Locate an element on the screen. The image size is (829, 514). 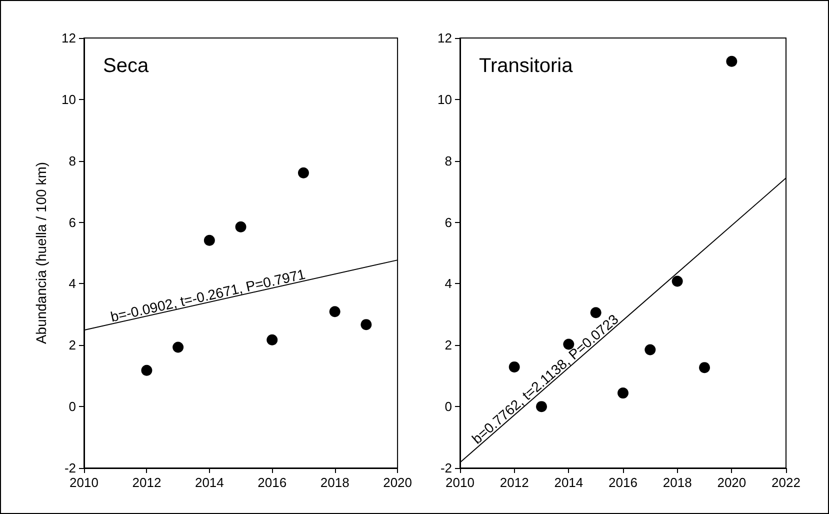
text: Transitoria is located at coordinates (526, 66).